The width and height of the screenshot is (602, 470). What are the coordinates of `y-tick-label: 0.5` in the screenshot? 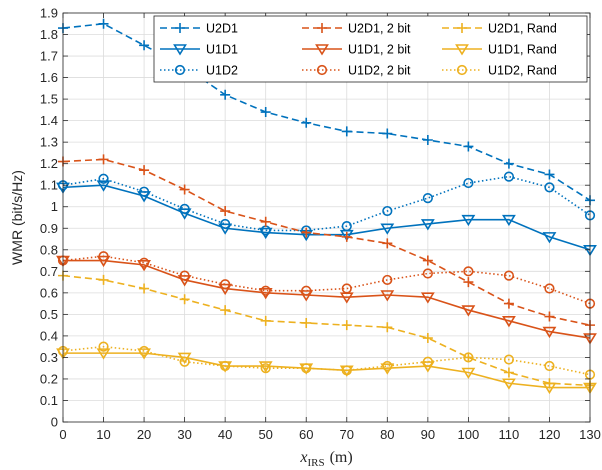 It's located at (49, 314).